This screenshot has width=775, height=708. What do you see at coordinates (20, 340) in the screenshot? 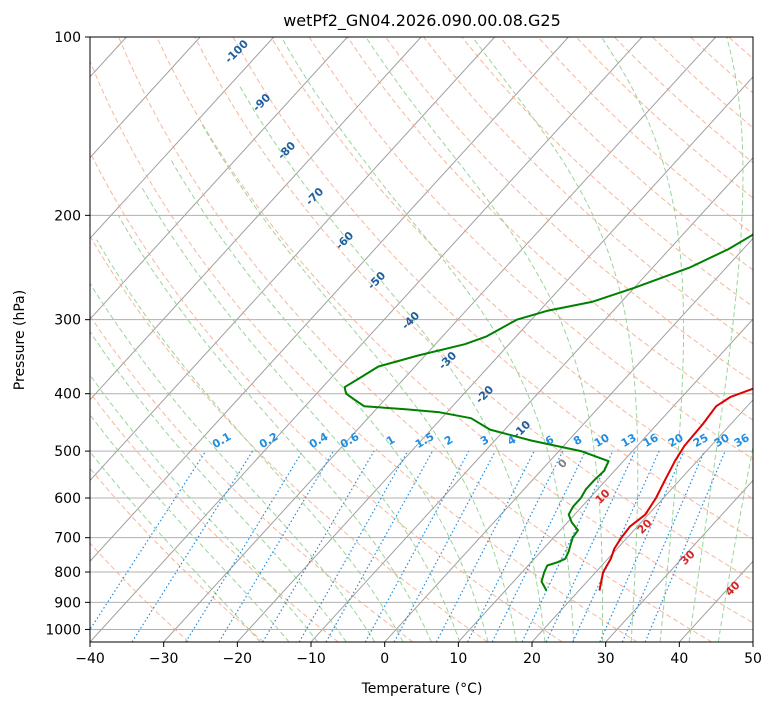
I see `y-axis-title: Pressure (hPa)` at bounding box center [20, 340].